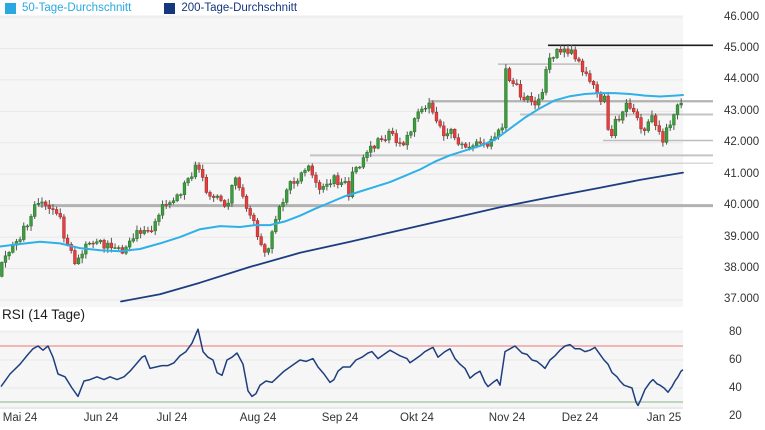 This screenshot has width=765, height=430. I want to click on rsi-axis-label: 20, so click(735, 415).